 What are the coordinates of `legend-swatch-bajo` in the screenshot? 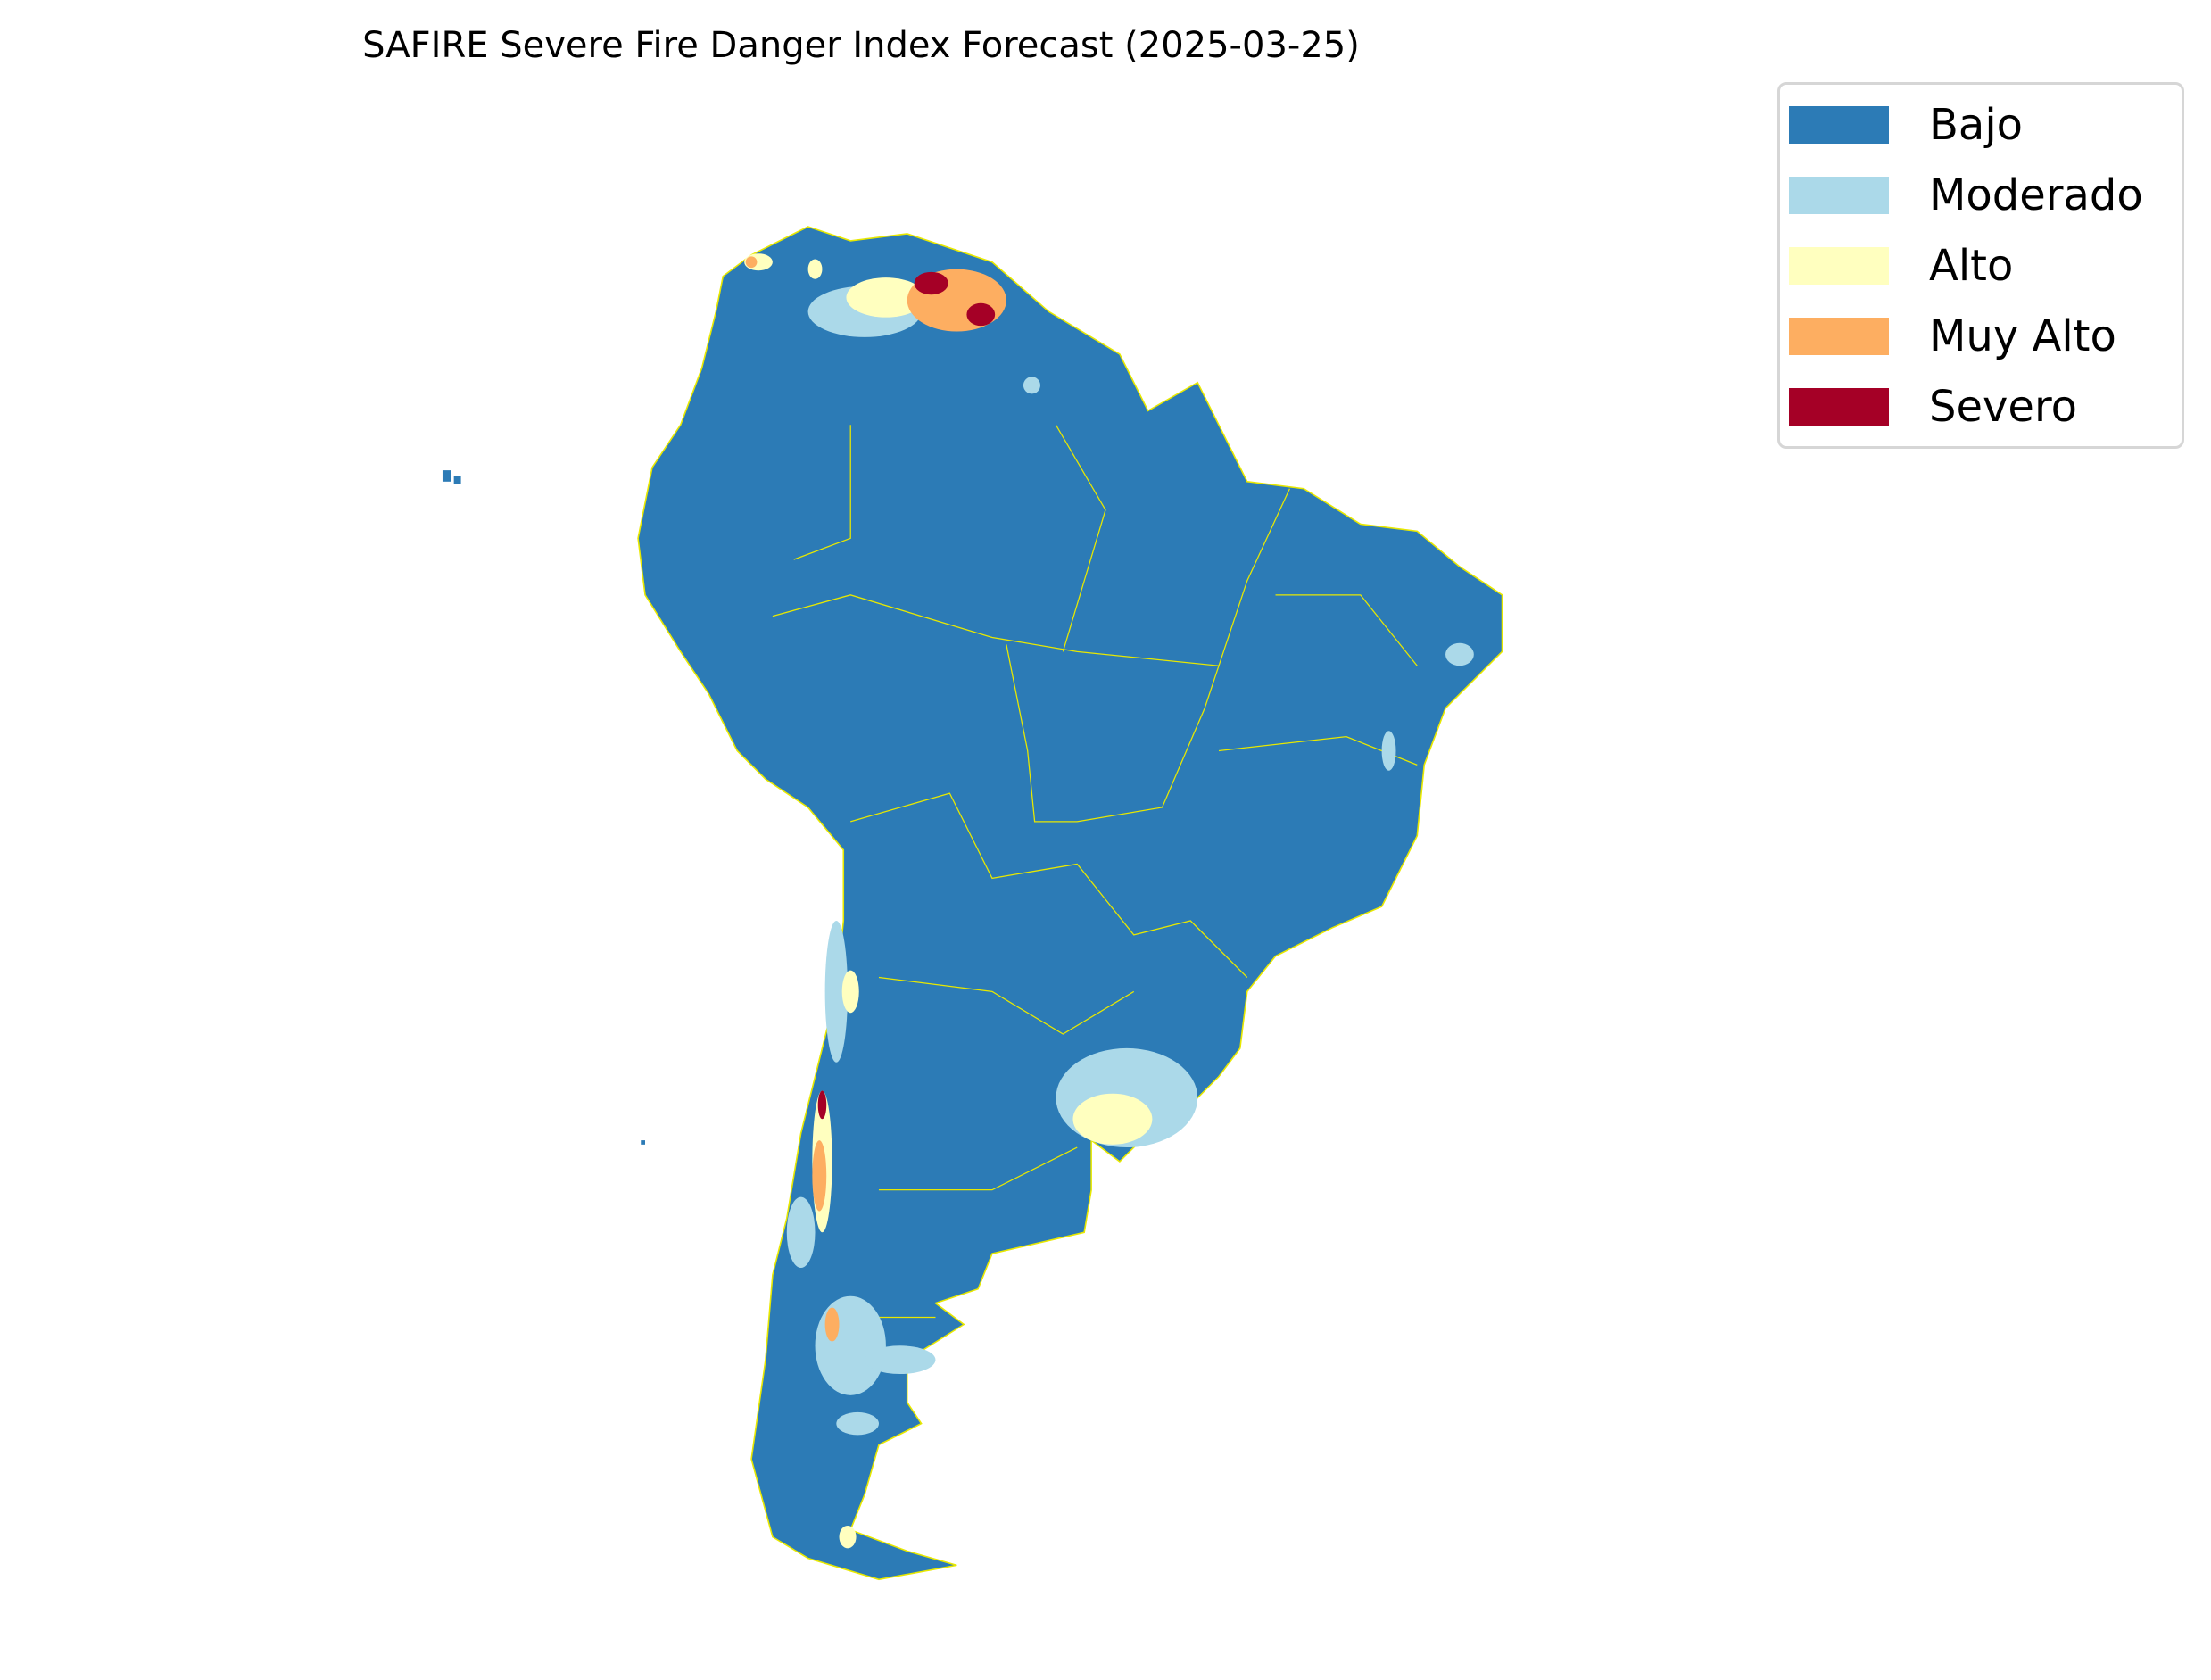 It's located at (1839, 125).